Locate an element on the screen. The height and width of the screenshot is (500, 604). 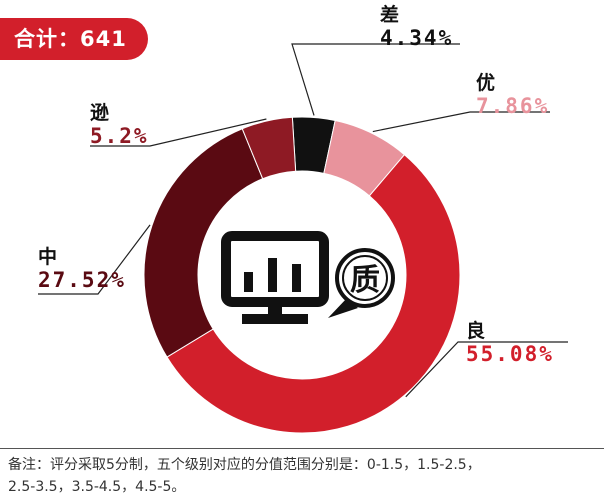
label-zhong-name: 中 is located at coordinates (48, 257).